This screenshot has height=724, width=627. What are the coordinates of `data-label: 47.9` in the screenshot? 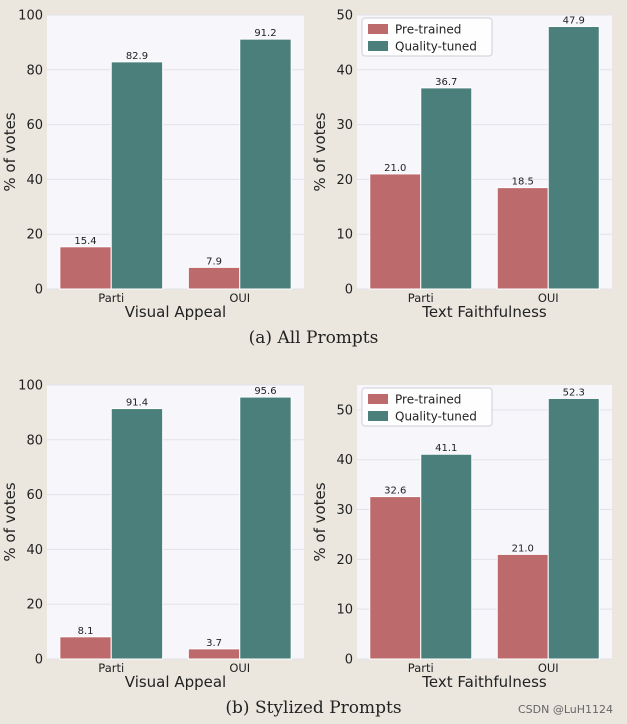 It's located at (574, 21).